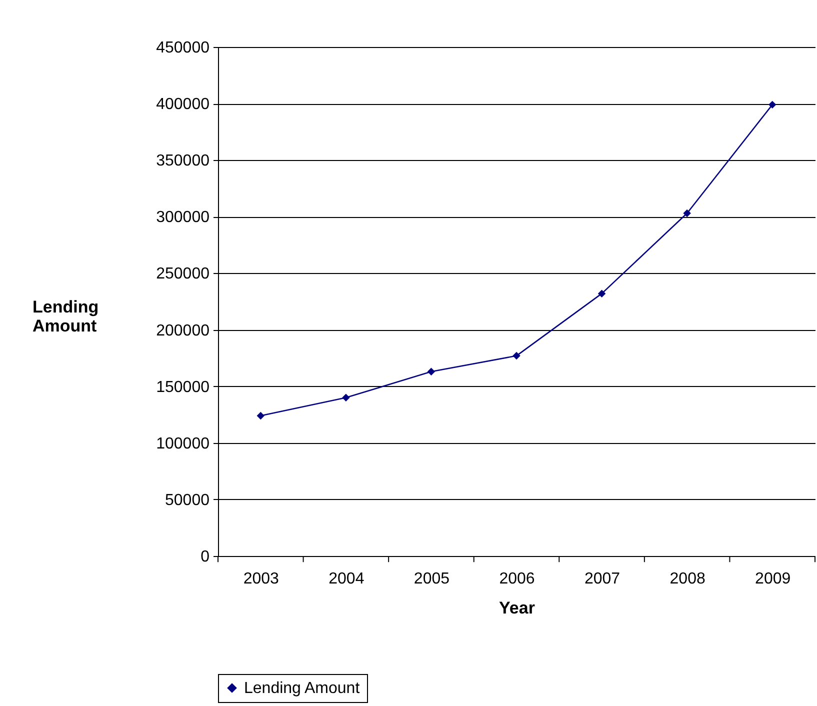 Image resolution: width=817 pixels, height=706 pixels. What do you see at coordinates (517, 608) in the screenshot?
I see `x-axis-title: Year` at bounding box center [517, 608].